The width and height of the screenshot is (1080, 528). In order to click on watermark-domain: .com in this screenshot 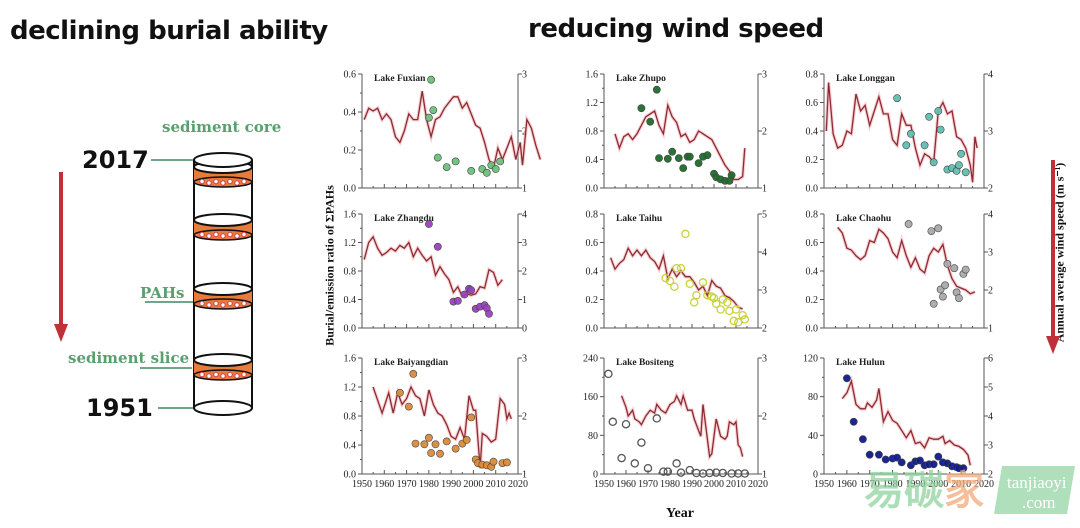, I will do `click(1039, 502)`.